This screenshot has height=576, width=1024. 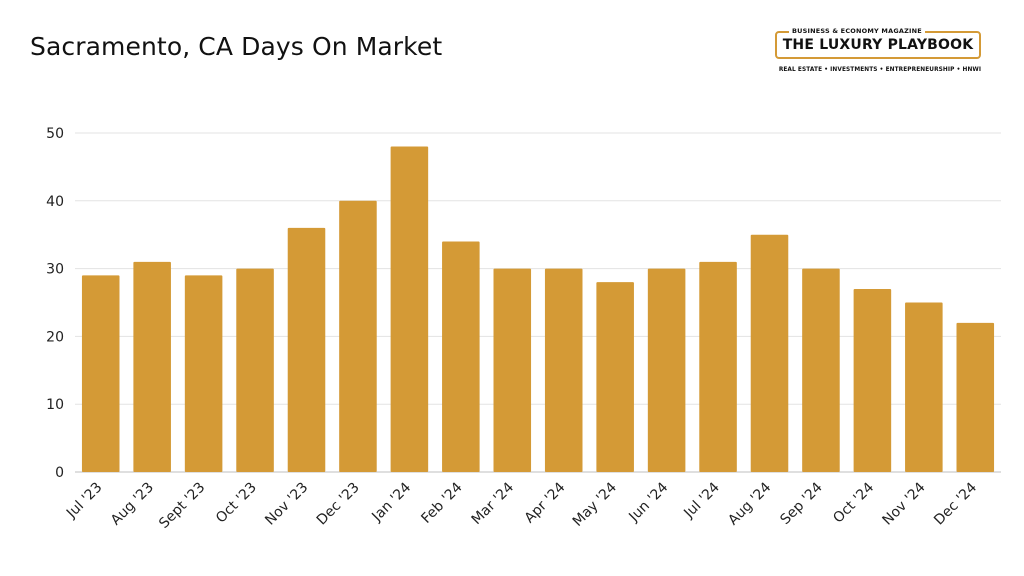 I want to click on x-tick-label: Mar '24, so click(x=493, y=503).